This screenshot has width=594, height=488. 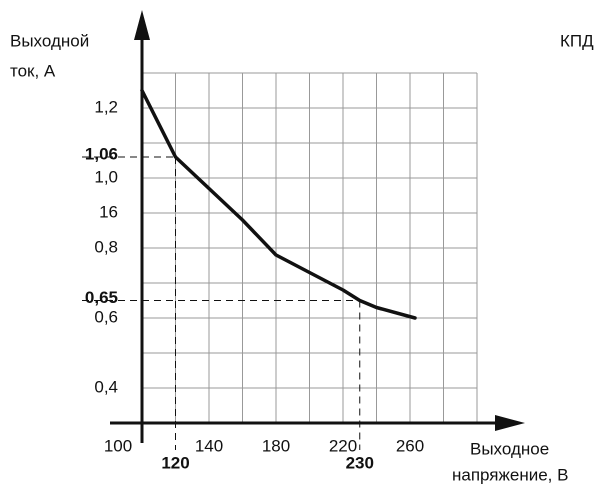 I want to click on y-tick-label: 1,2, so click(x=106, y=106).